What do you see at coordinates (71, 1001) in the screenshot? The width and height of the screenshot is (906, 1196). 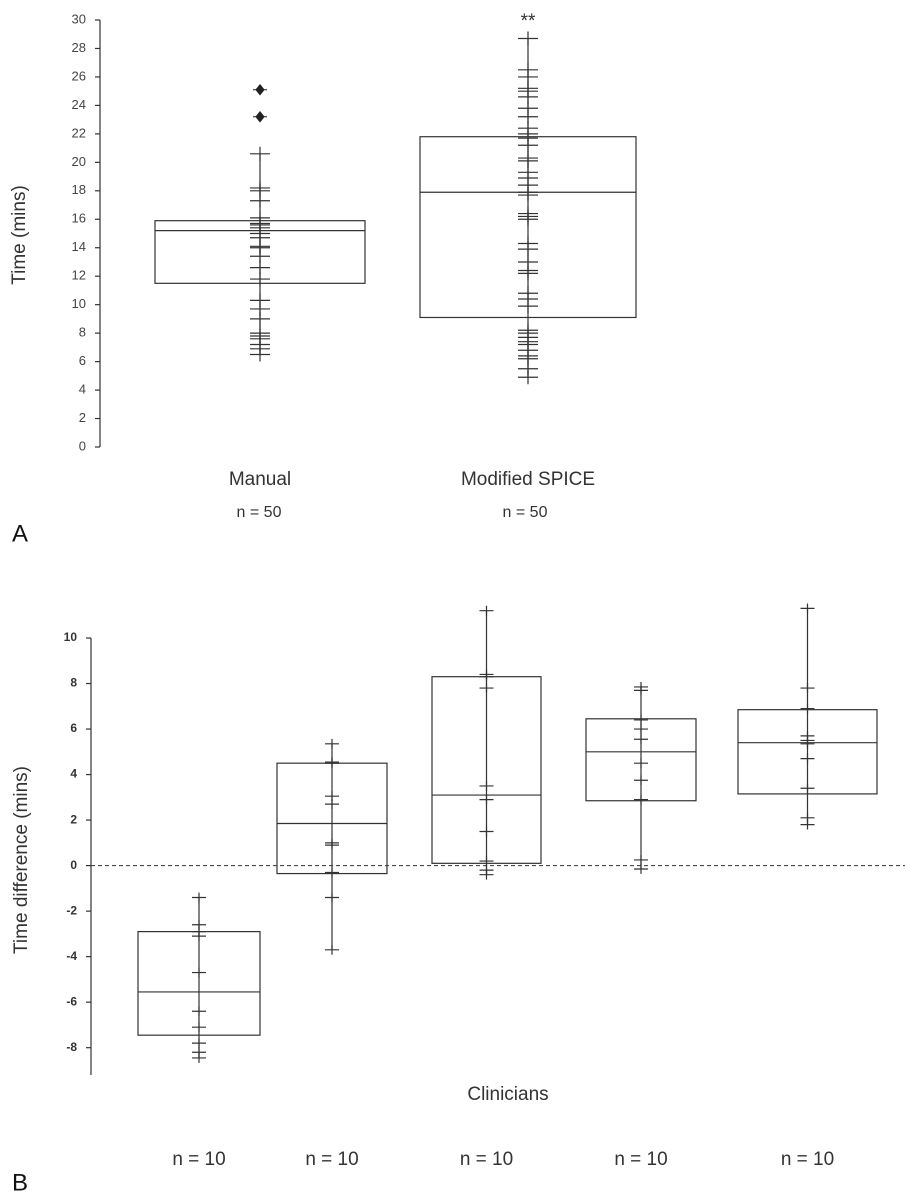 I see `y-tick-label: -6` at bounding box center [71, 1001].